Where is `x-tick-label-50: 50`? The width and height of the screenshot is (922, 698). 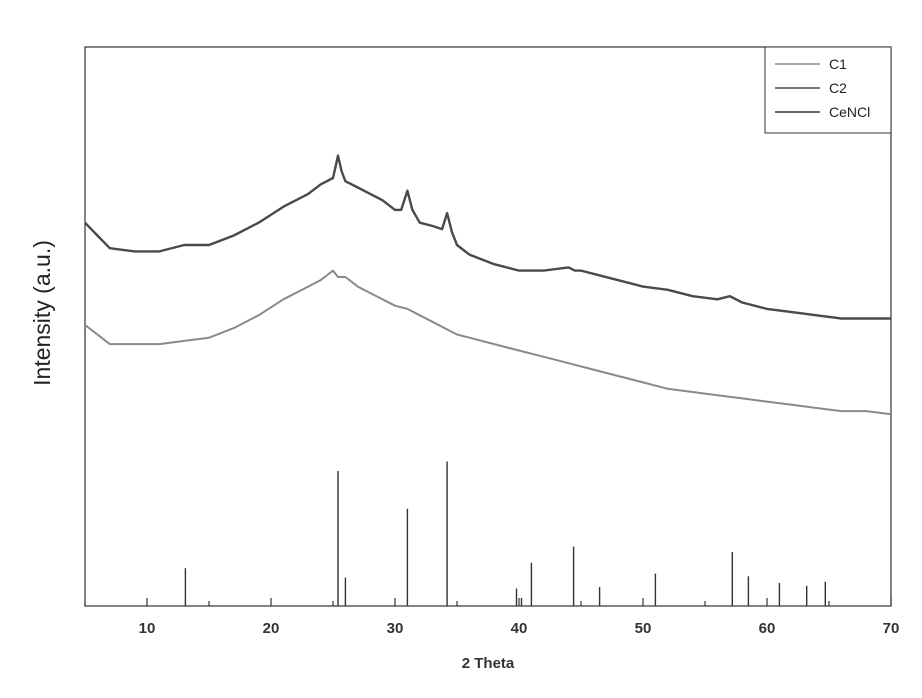 x-tick-label-50: 50 is located at coordinates (643, 628).